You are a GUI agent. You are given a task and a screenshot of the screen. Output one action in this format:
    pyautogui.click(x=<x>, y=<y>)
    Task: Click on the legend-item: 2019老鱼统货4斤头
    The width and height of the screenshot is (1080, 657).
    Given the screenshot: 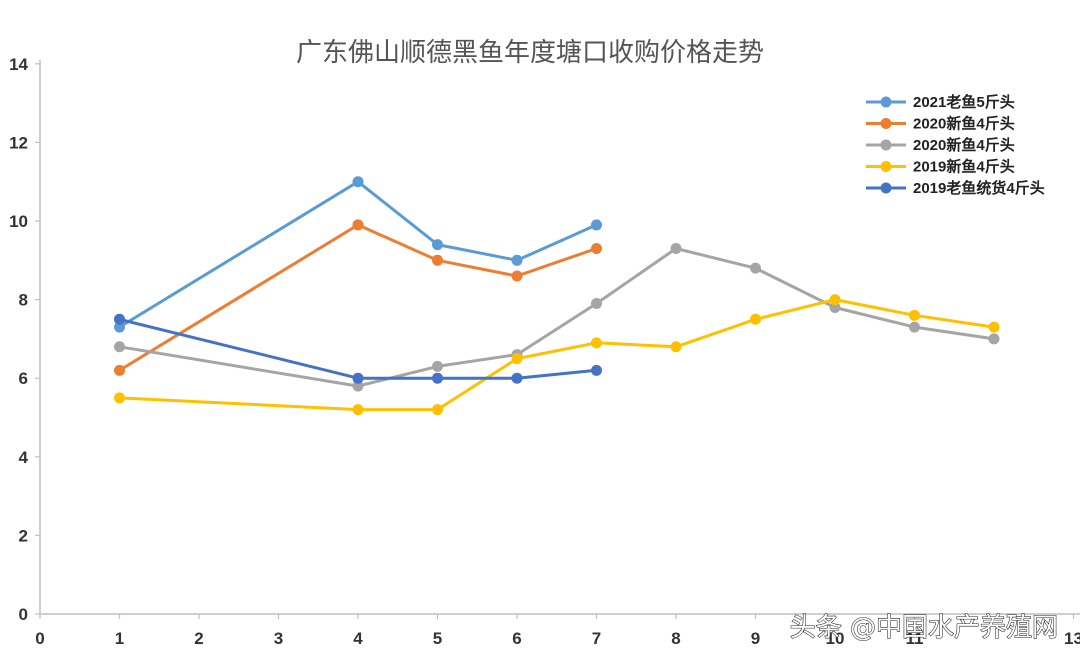 What is the action you would take?
    pyautogui.click(x=955, y=188)
    